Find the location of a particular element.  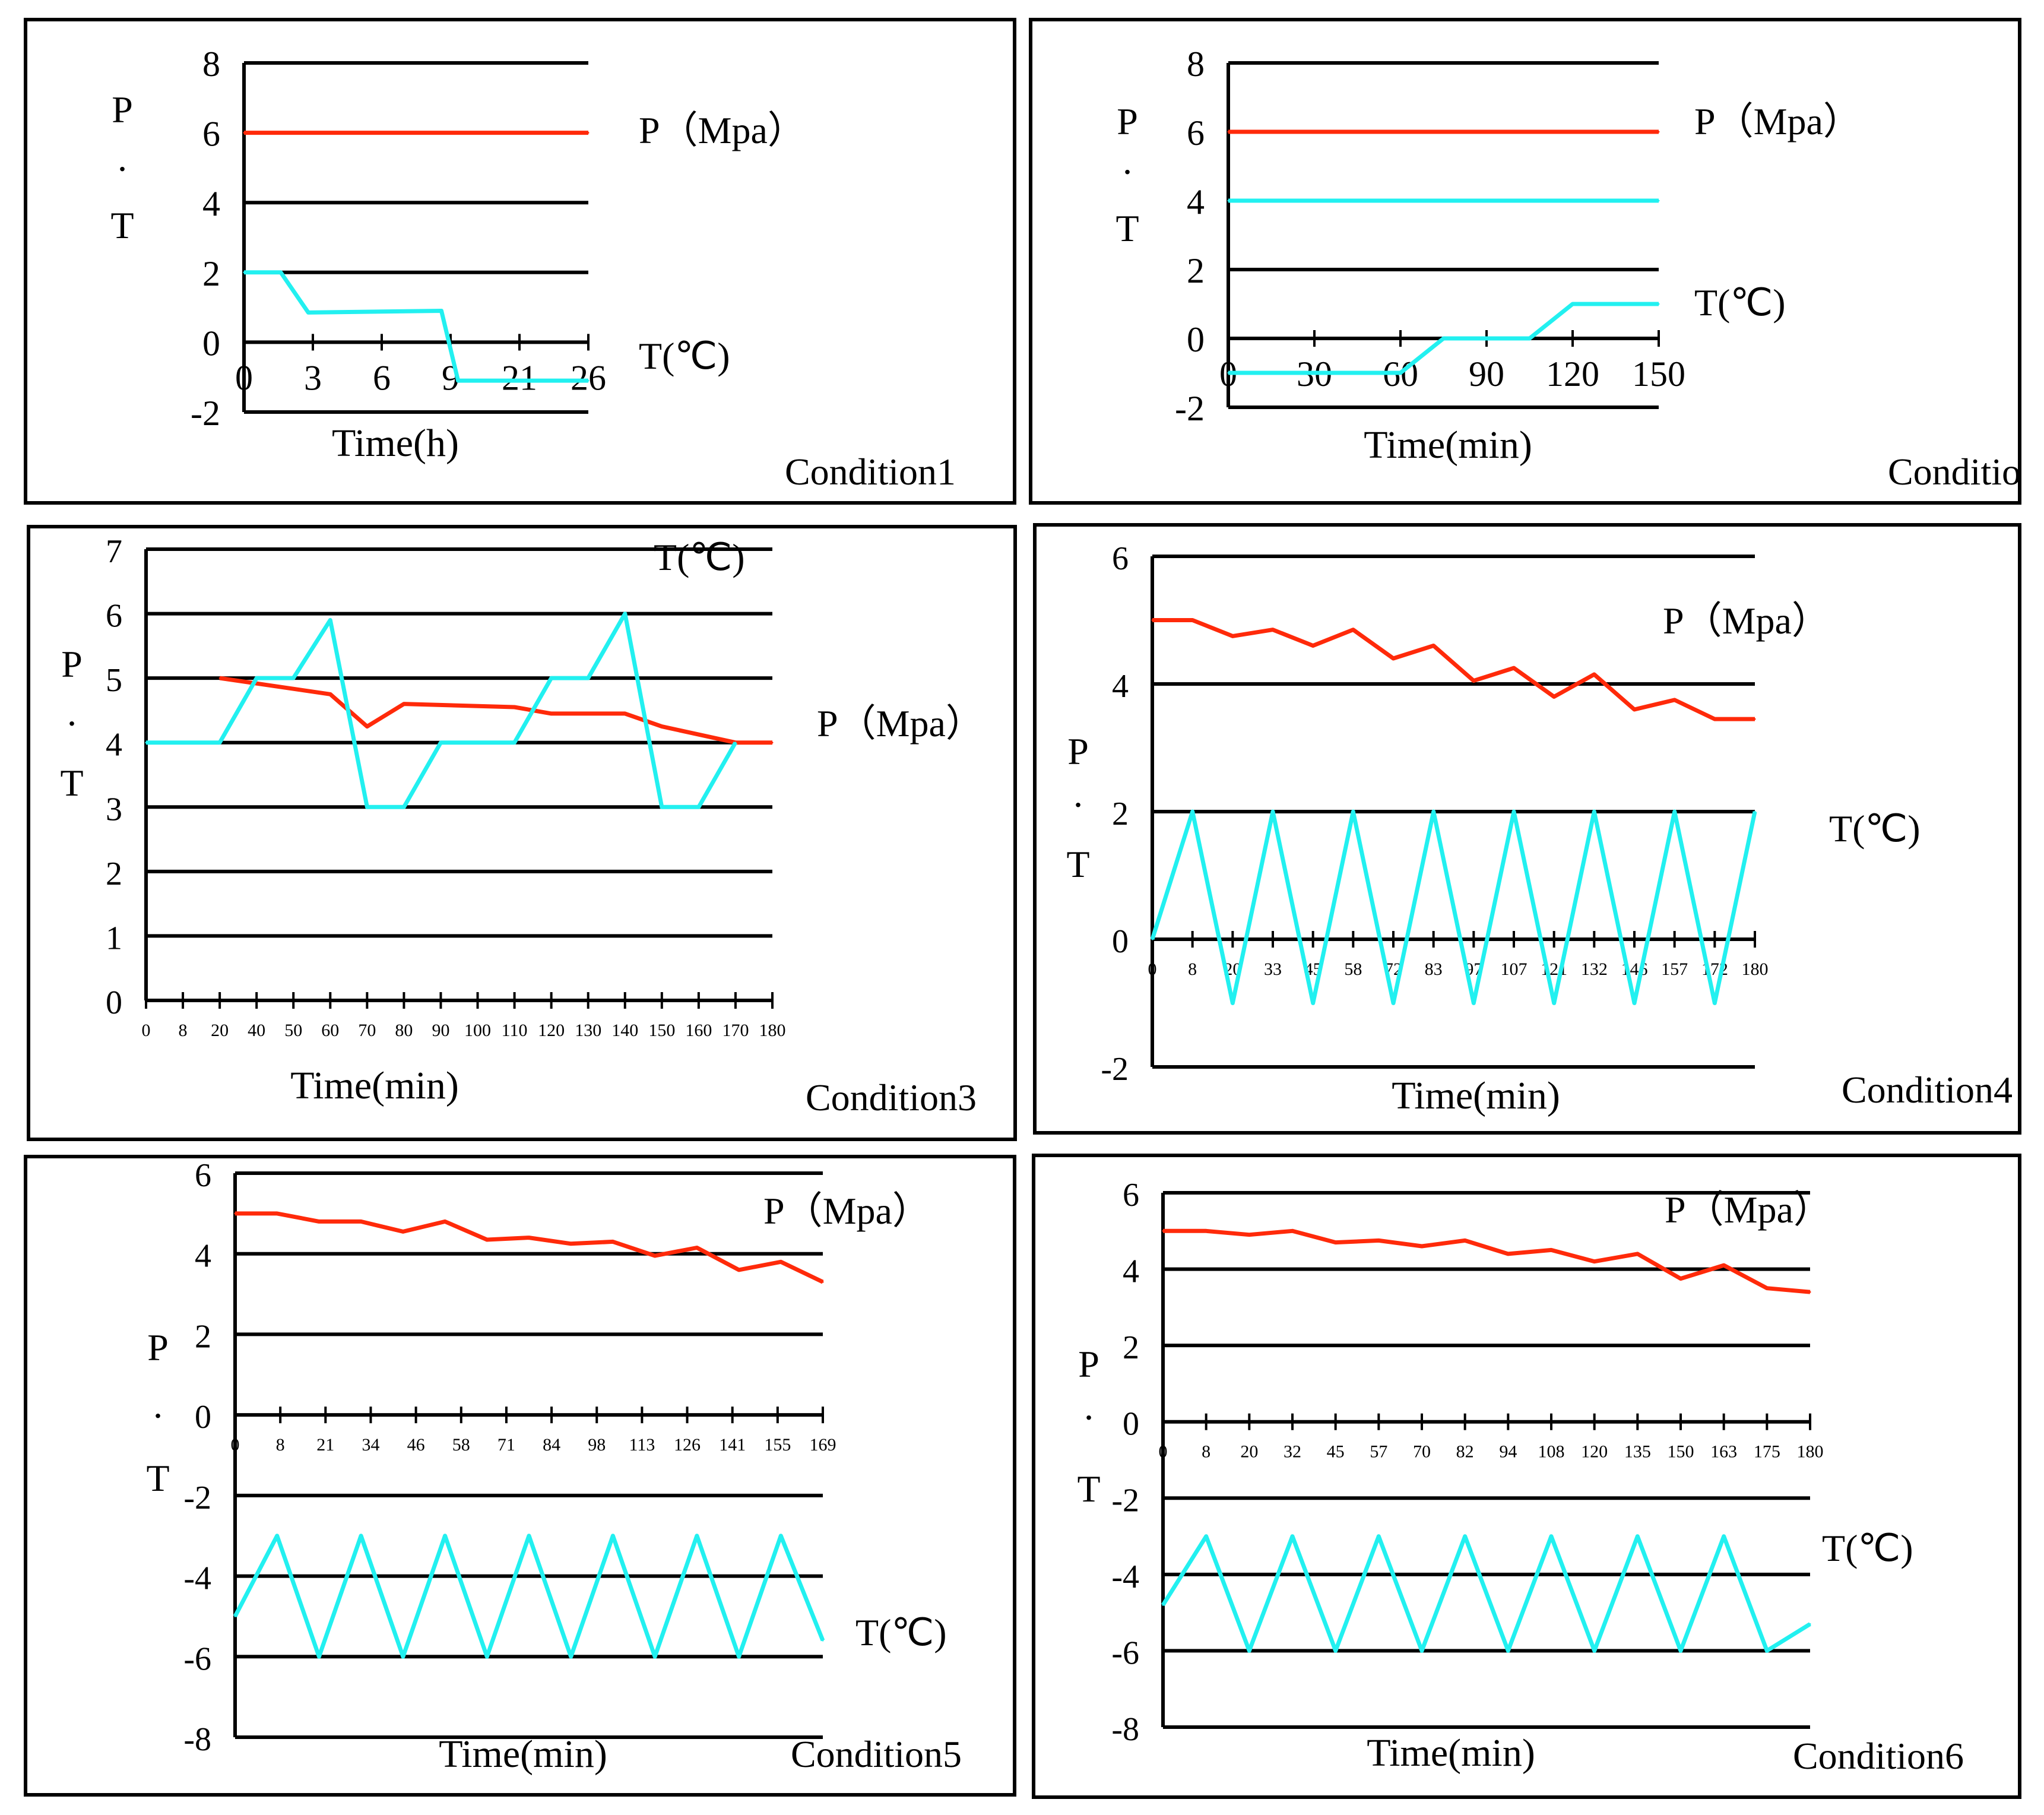

series-label: T(℃) is located at coordinates (699, 557).